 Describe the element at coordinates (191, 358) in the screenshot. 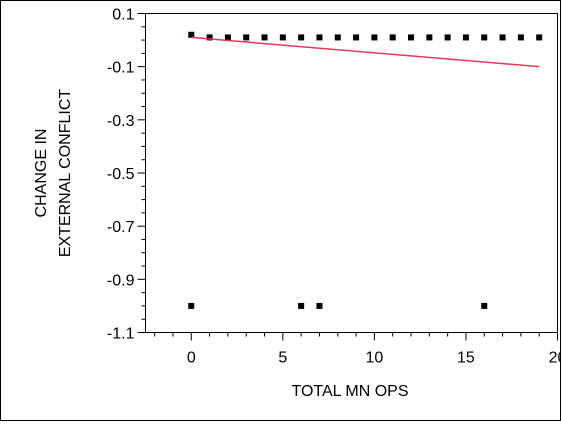

I see `x-tick-label: 0` at that location.